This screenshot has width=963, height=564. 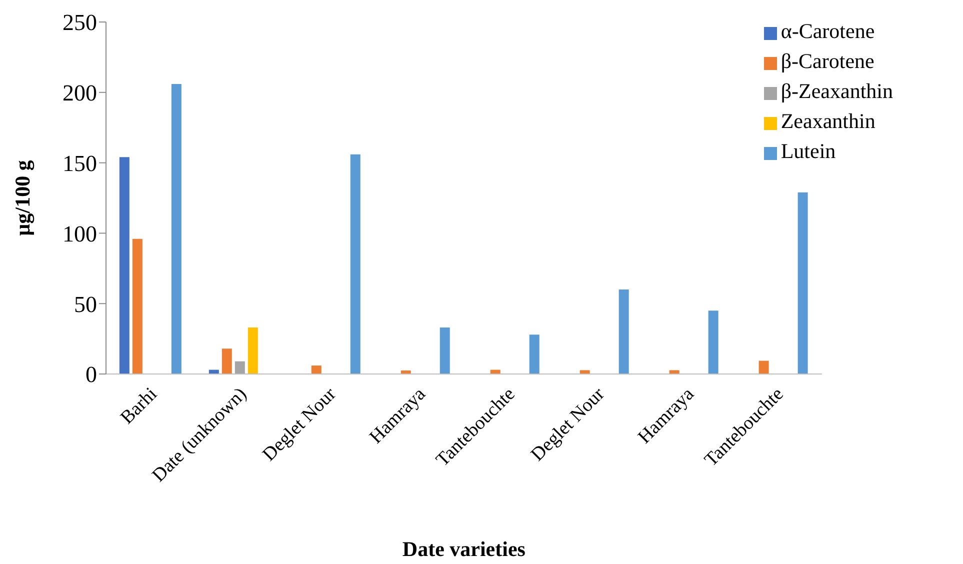 I want to click on y-tick-label: 0, so click(x=91, y=375).